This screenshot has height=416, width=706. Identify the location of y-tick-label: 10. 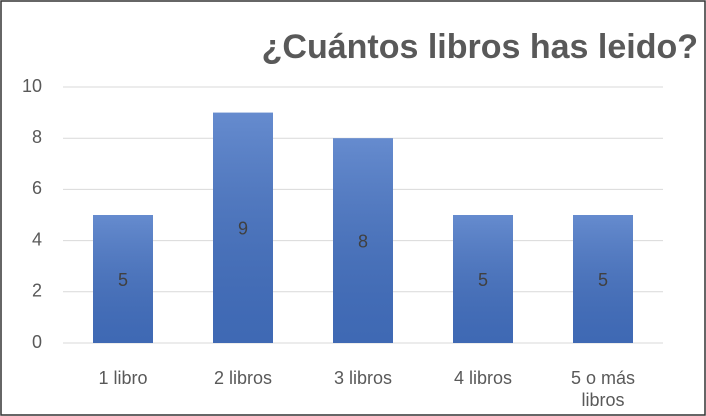
(32, 86).